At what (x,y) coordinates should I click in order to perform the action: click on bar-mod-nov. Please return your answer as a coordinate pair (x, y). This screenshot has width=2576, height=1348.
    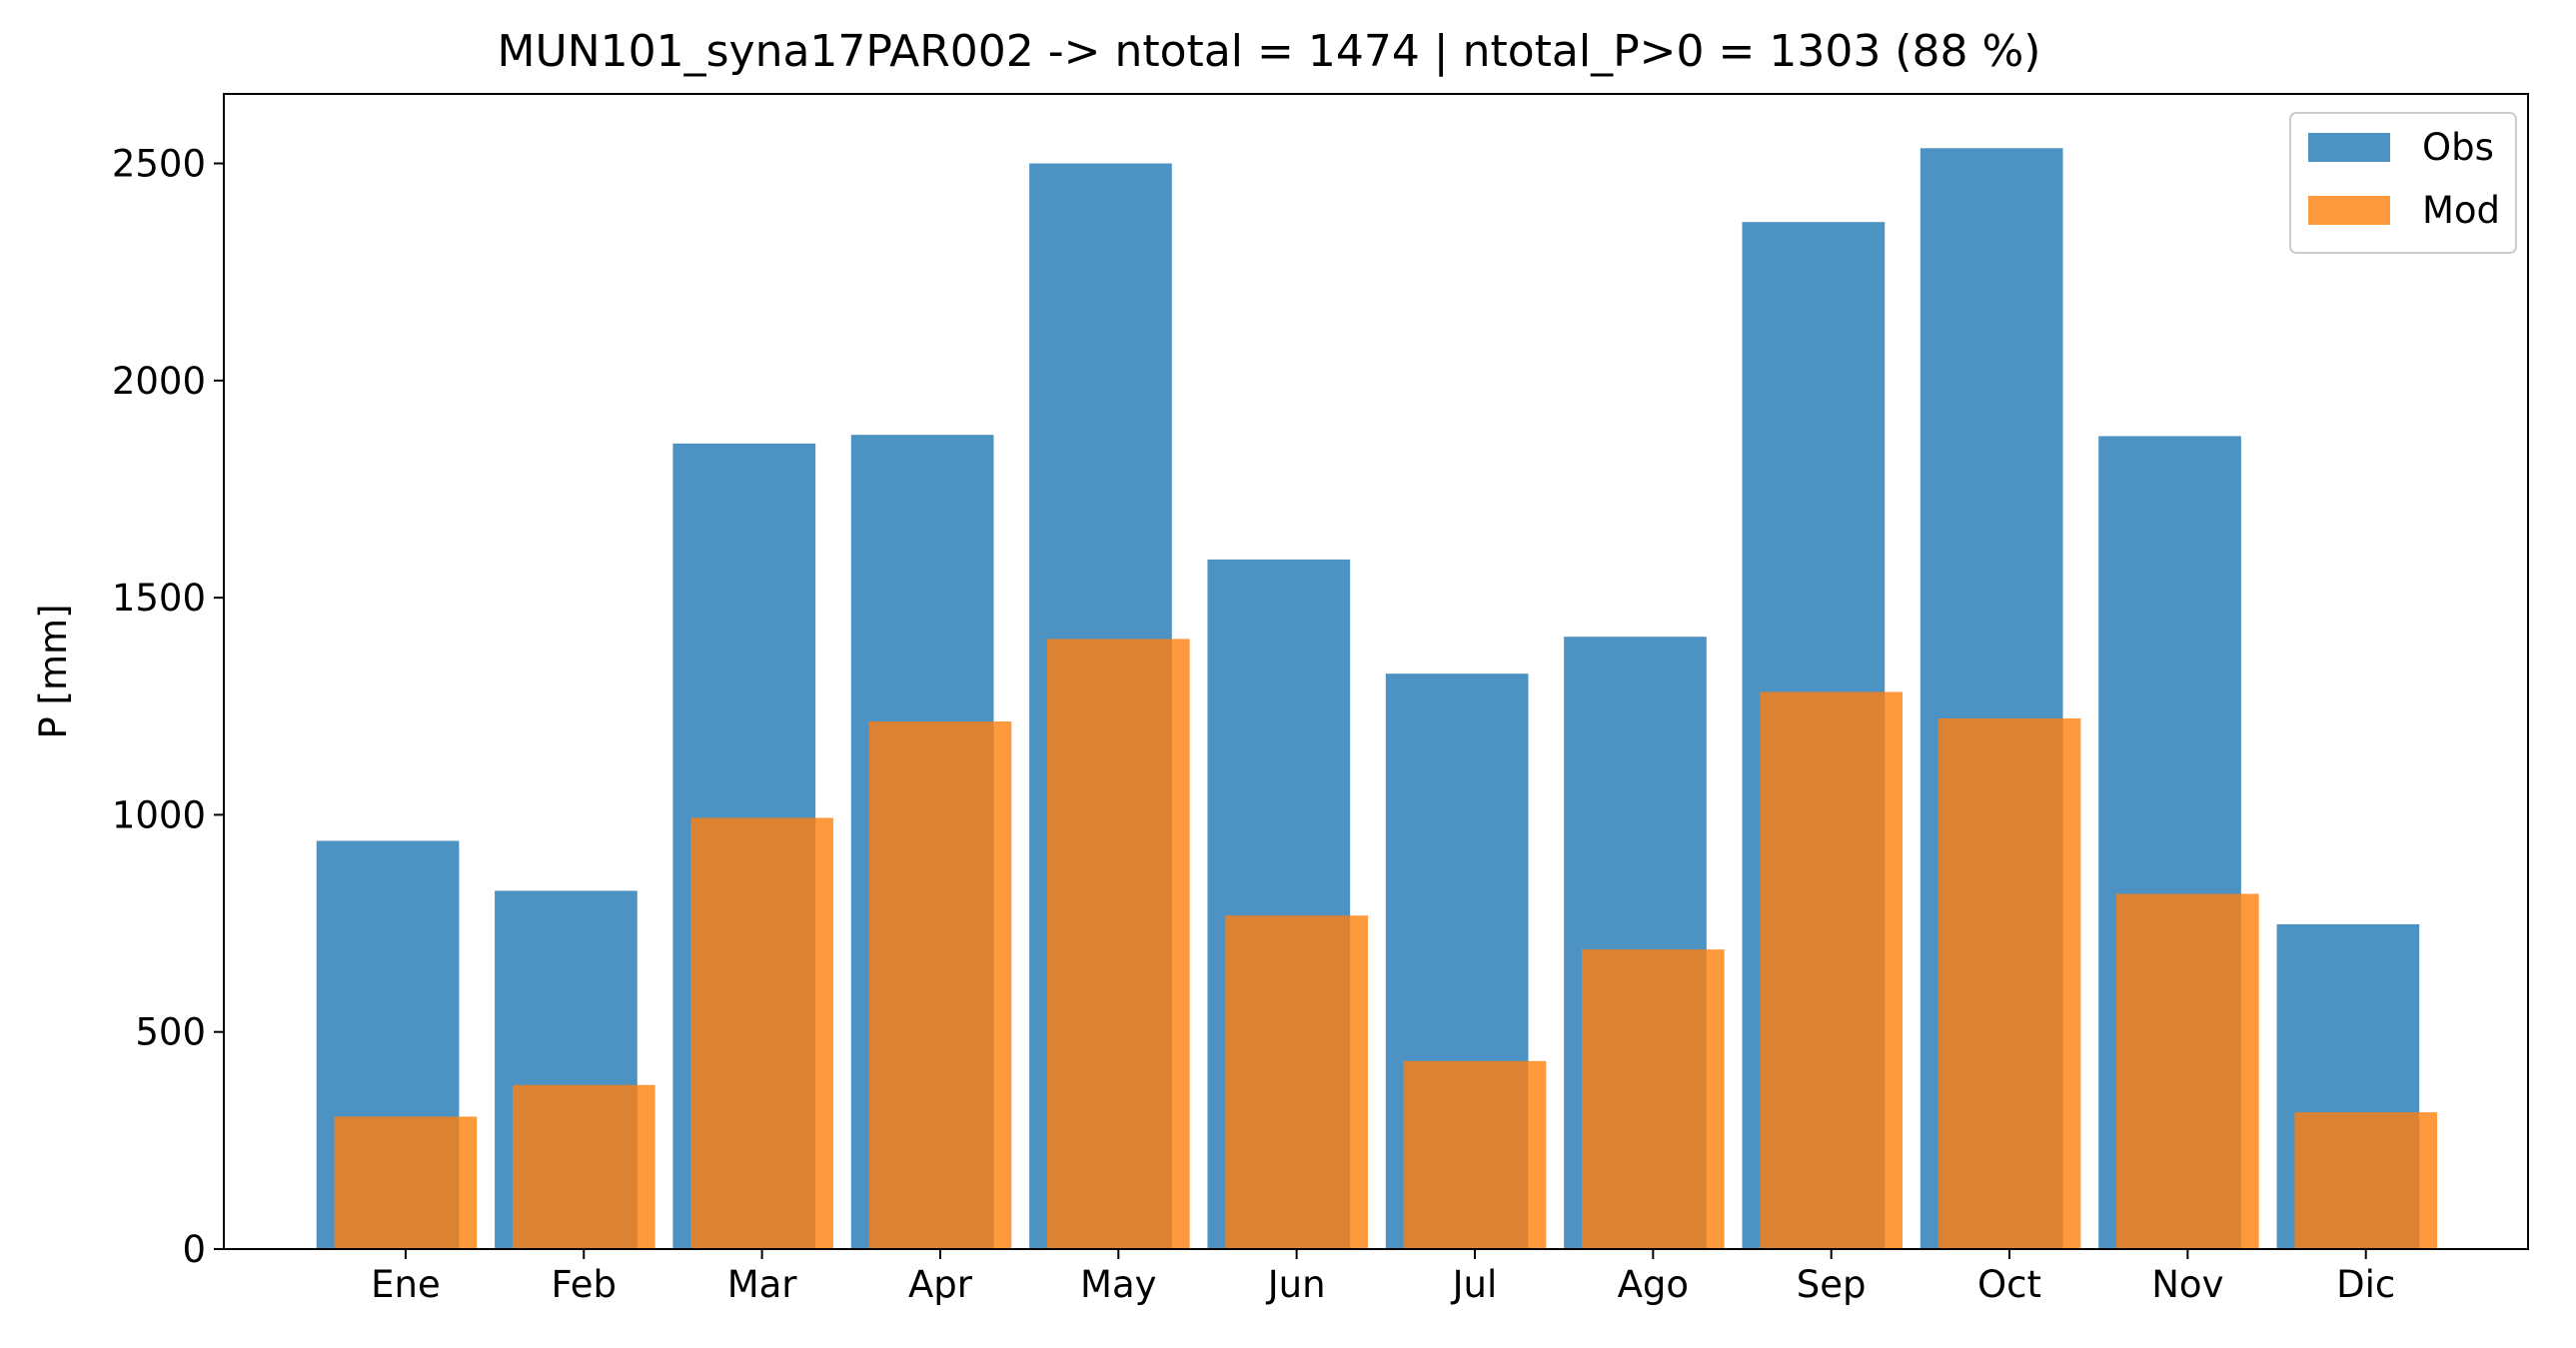
    Looking at the image, I should click on (2187, 1071).